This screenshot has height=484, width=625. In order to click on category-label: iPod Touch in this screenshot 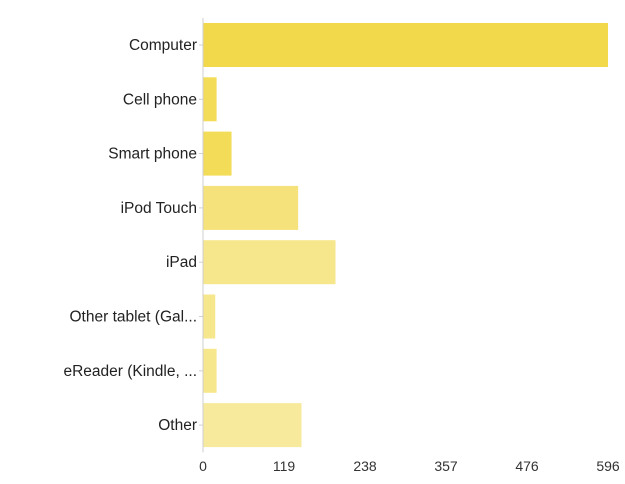, I will do `click(159, 208)`.